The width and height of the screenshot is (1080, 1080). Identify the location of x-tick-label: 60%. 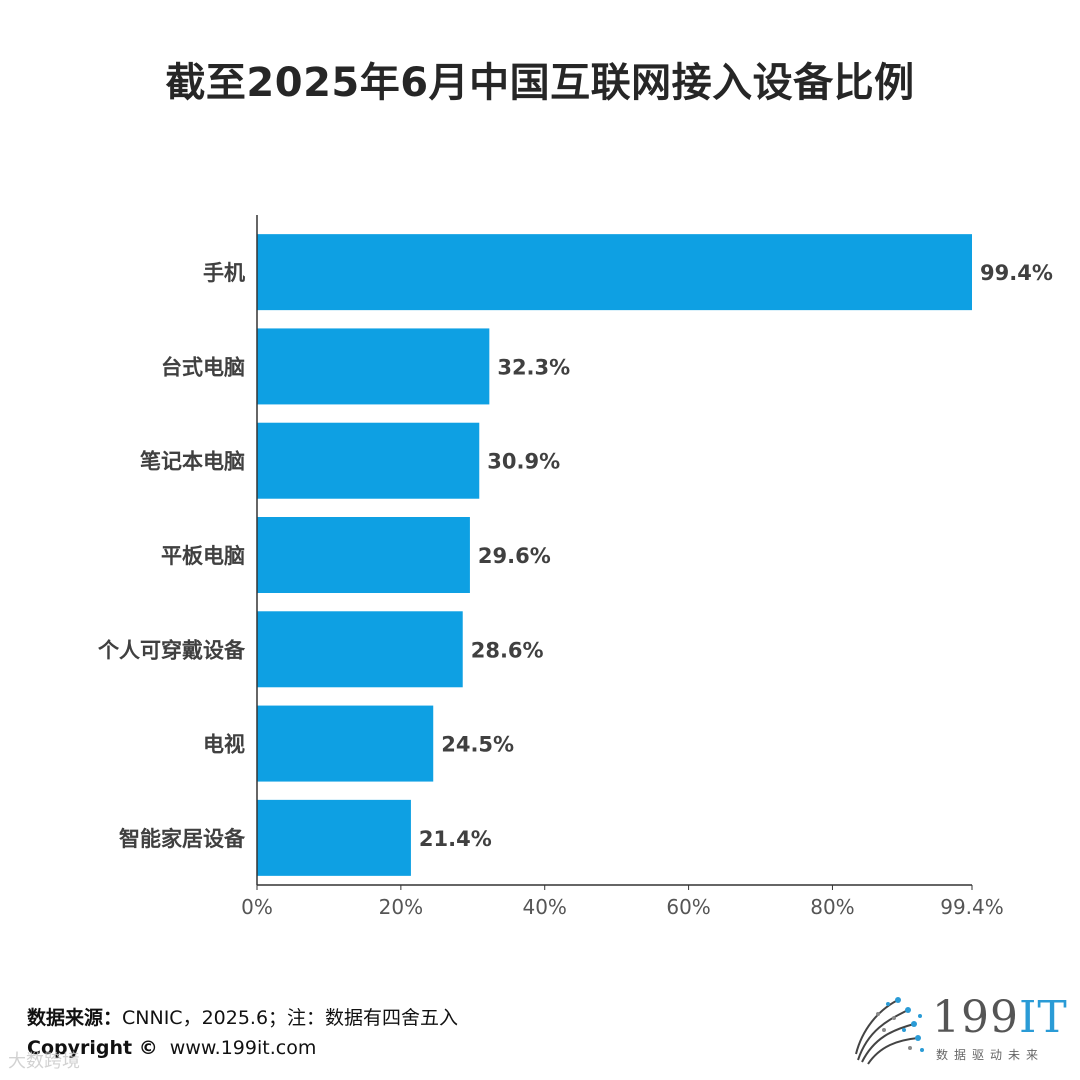
(688, 907).